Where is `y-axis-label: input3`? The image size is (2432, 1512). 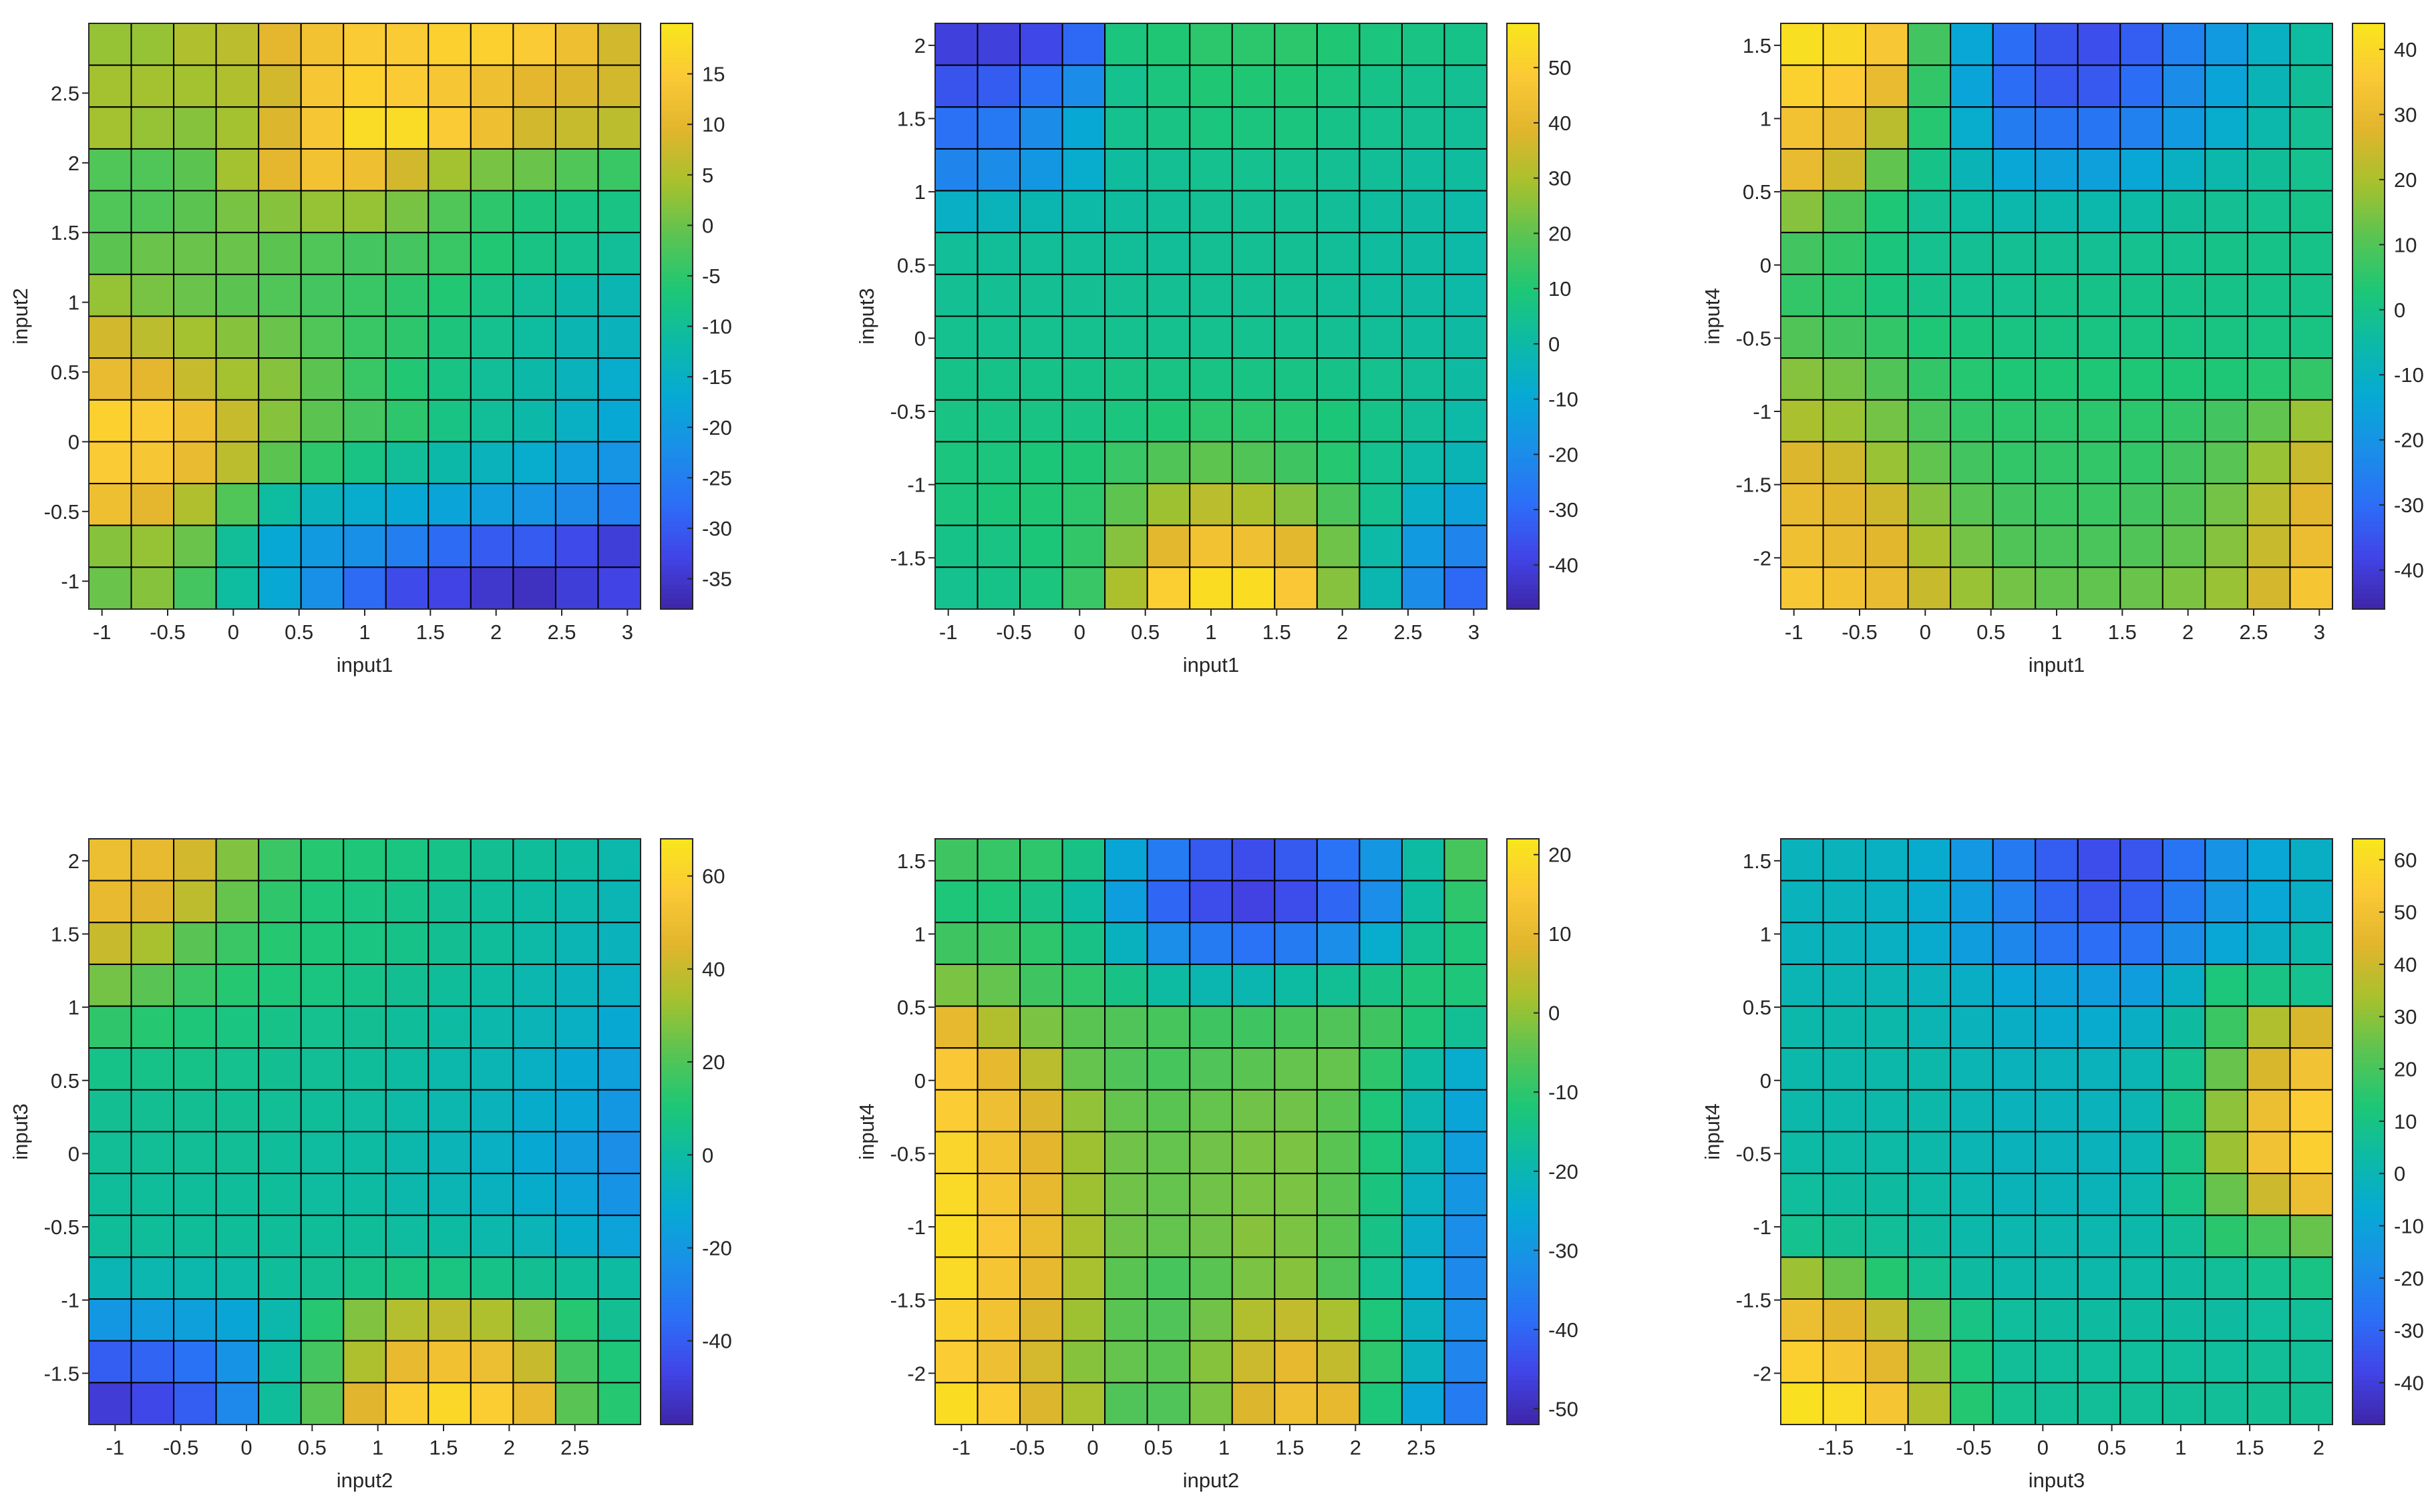
y-axis-label: input3 is located at coordinates (866, 316).